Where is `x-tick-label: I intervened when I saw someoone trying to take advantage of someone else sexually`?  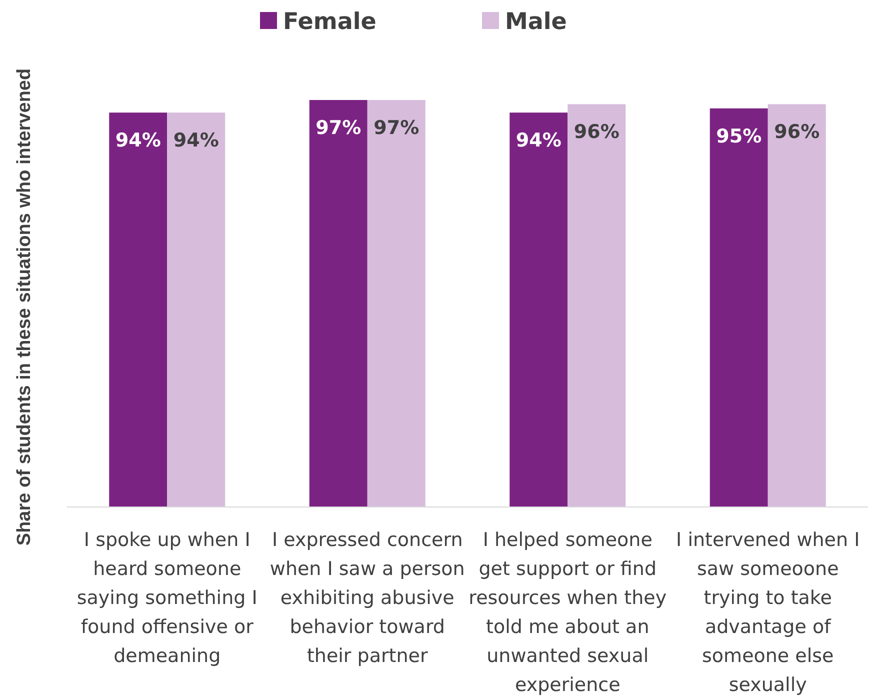
x-tick-label: I intervened when I saw someoone trying to take advantage of someone else sexually is located at coordinates (768, 612).